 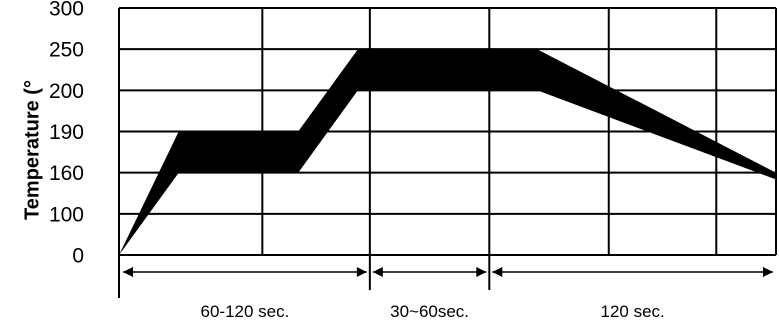 I want to click on y-tick-label: 0, so click(x=78, y=256).